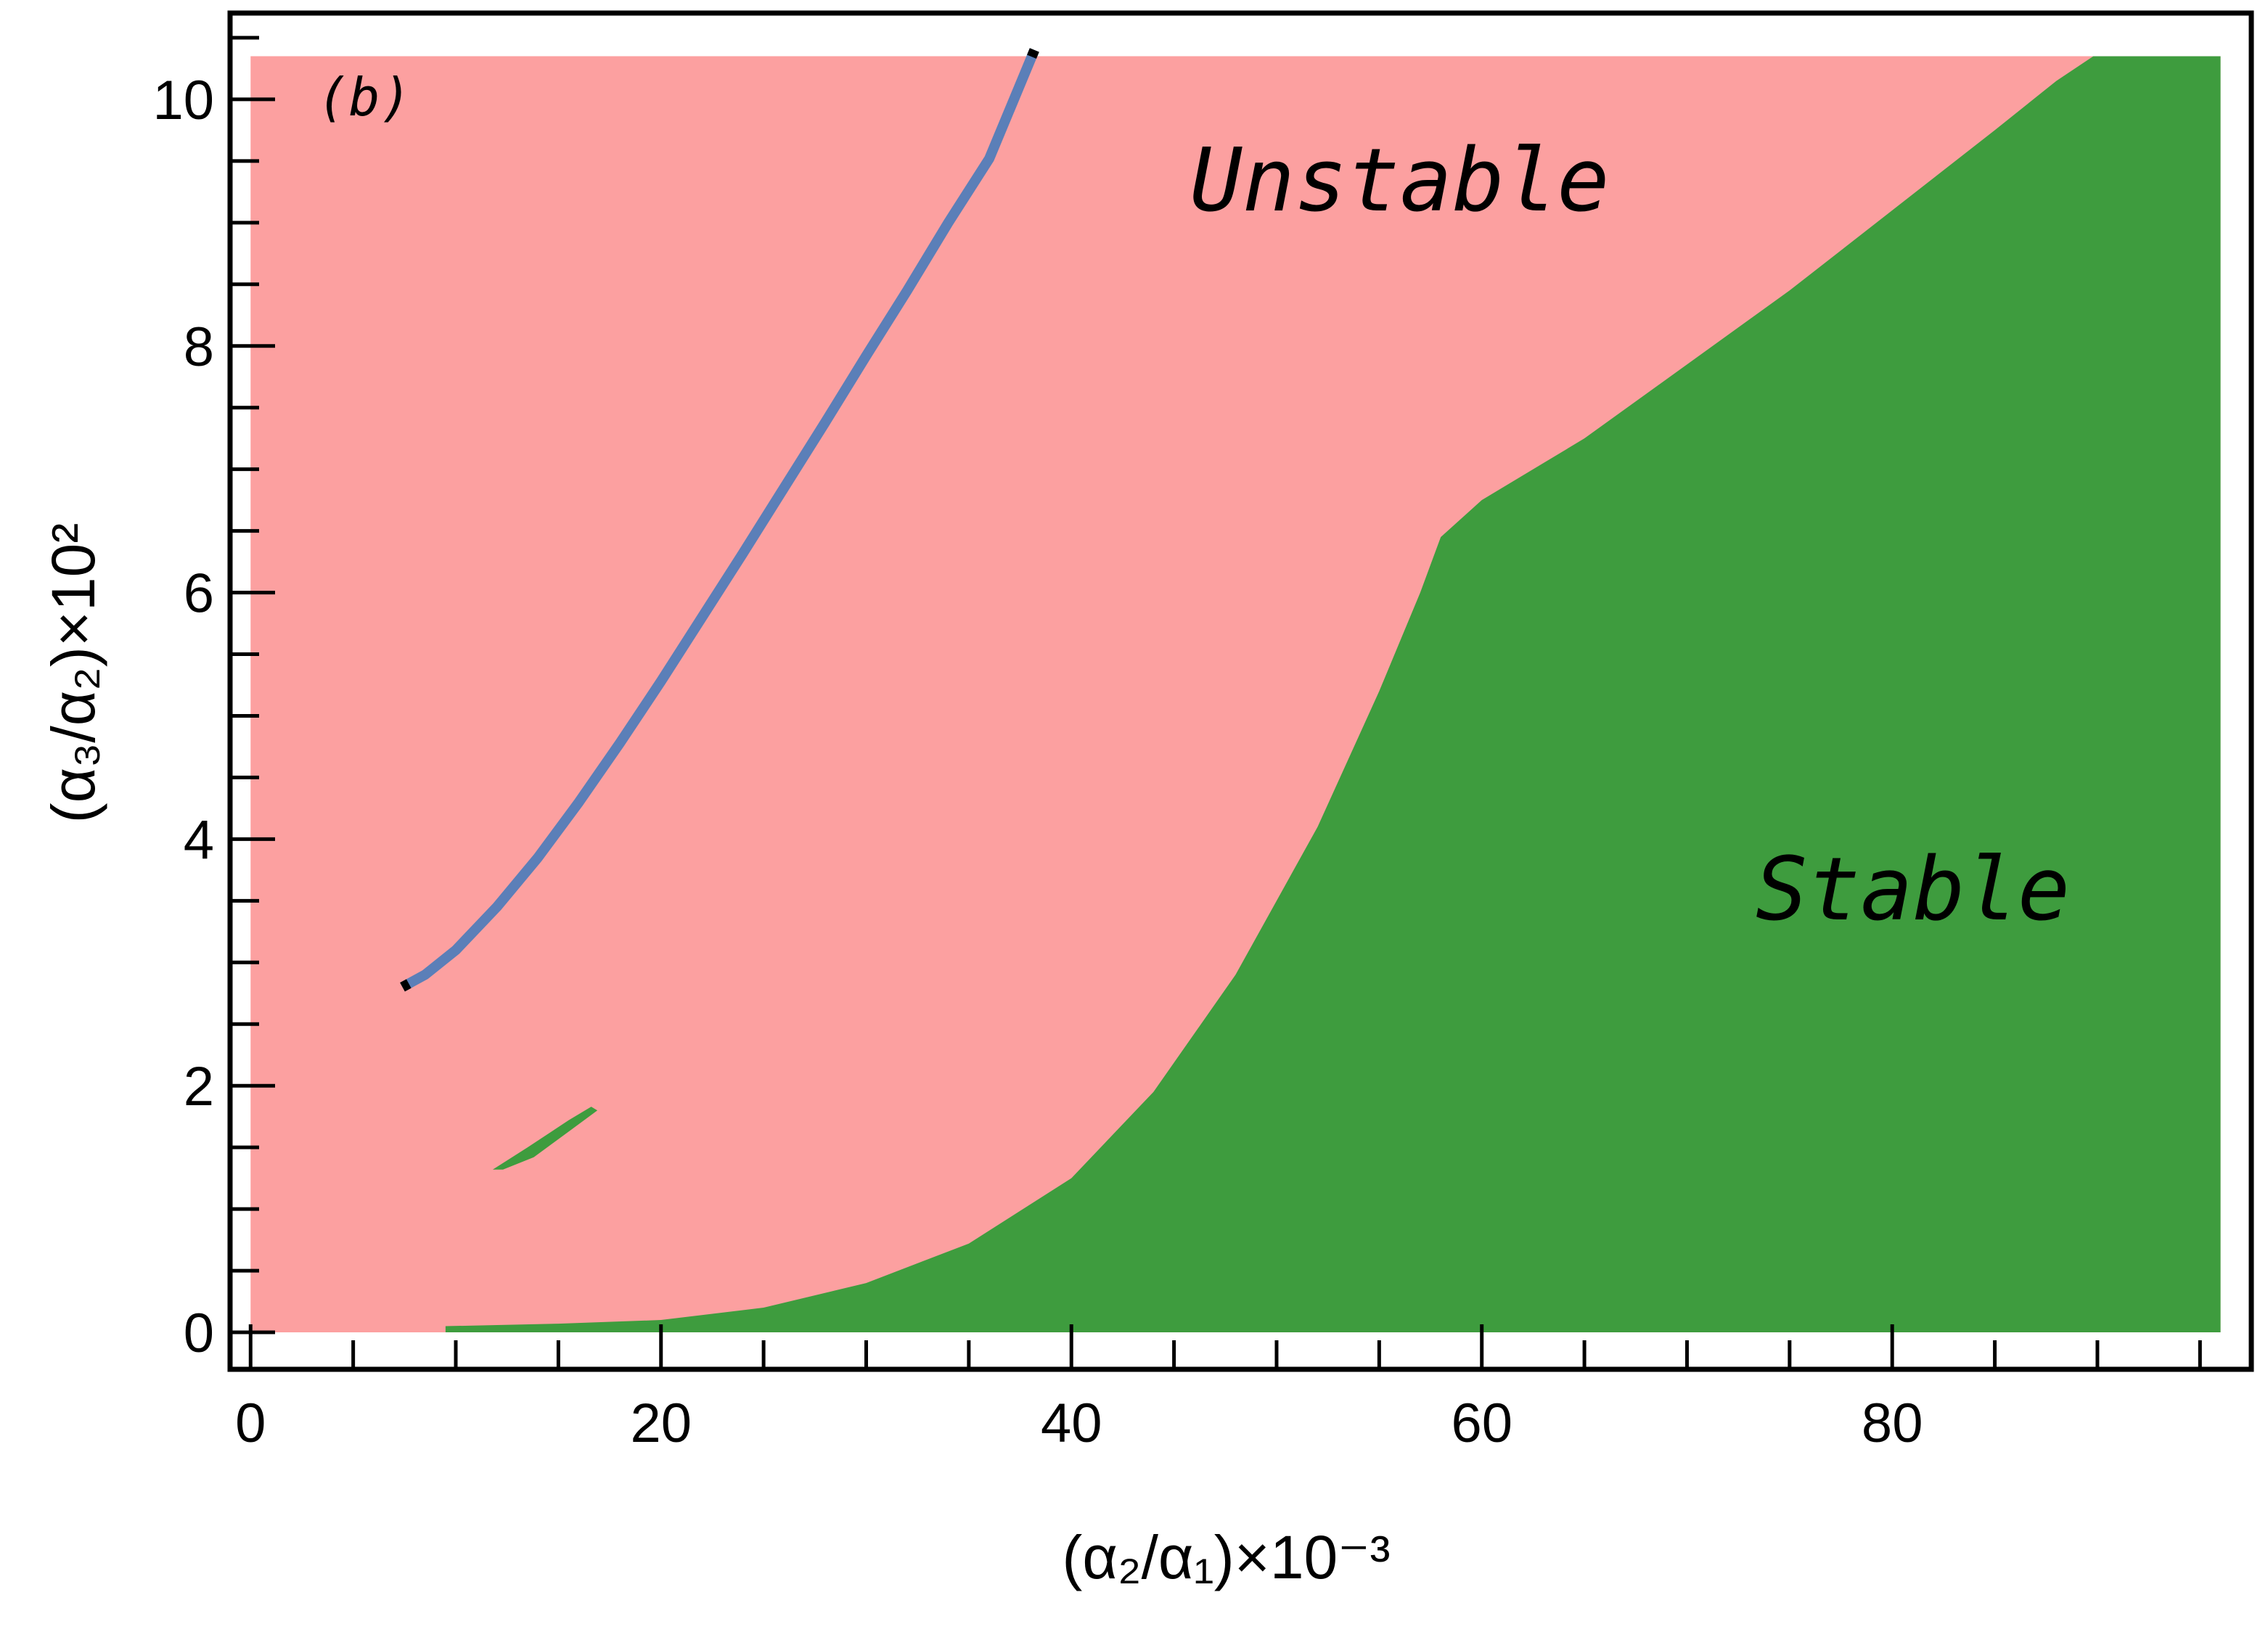 The width and height of the screenshot is (2268, 1632). I want to click on y-axis-ticks: 0 2 4 6 8 10, so click(213, 700).